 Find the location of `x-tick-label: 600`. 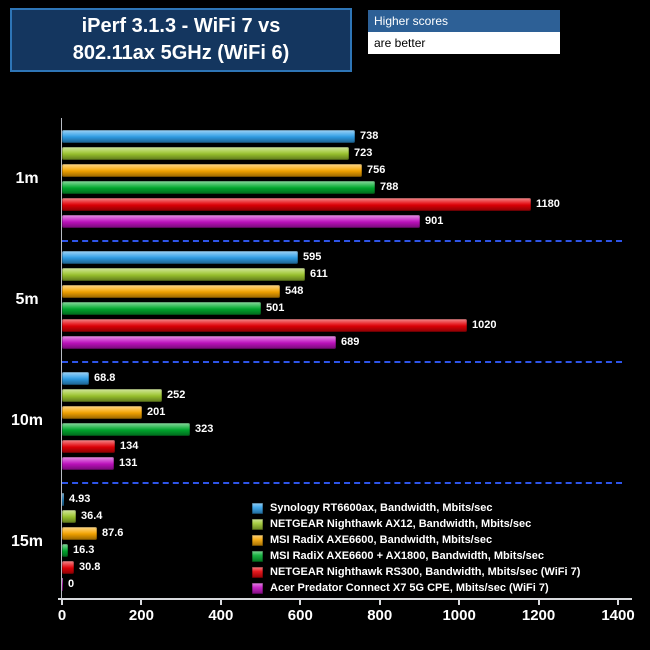

x-tick-label: 600 is located at coordinates (300, 615).